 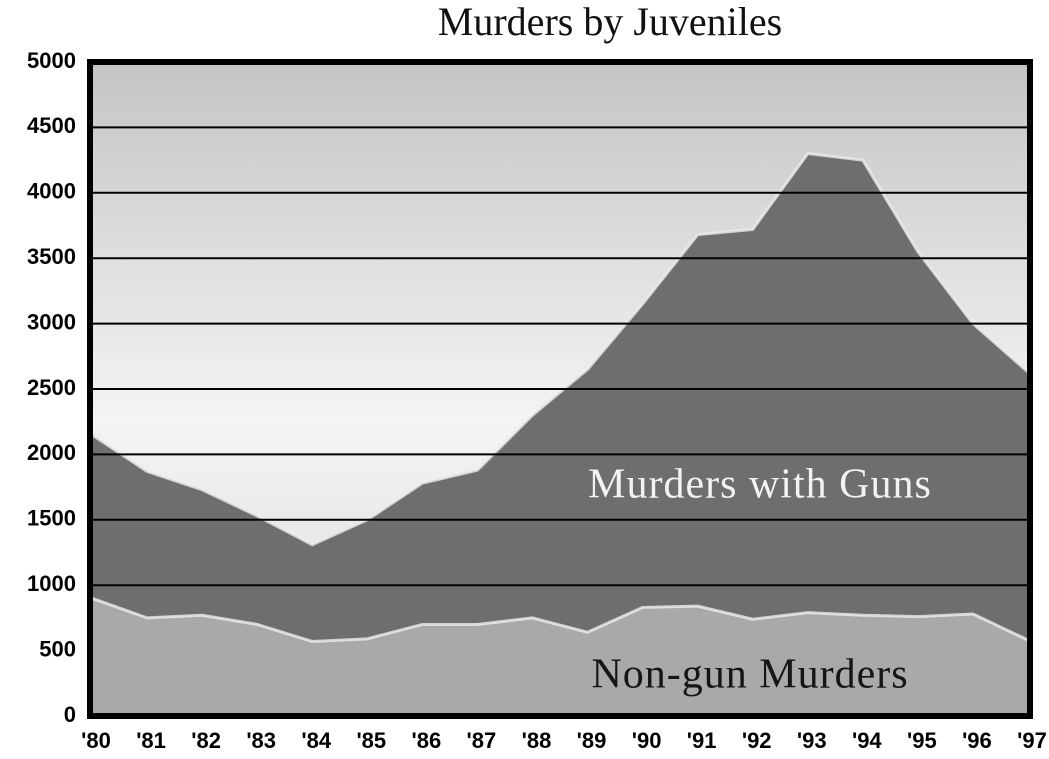 What do you see at coordinates (316, 740) in the screenshot?
I see `x-tick-label: '84` at bounding box center [316, 740].